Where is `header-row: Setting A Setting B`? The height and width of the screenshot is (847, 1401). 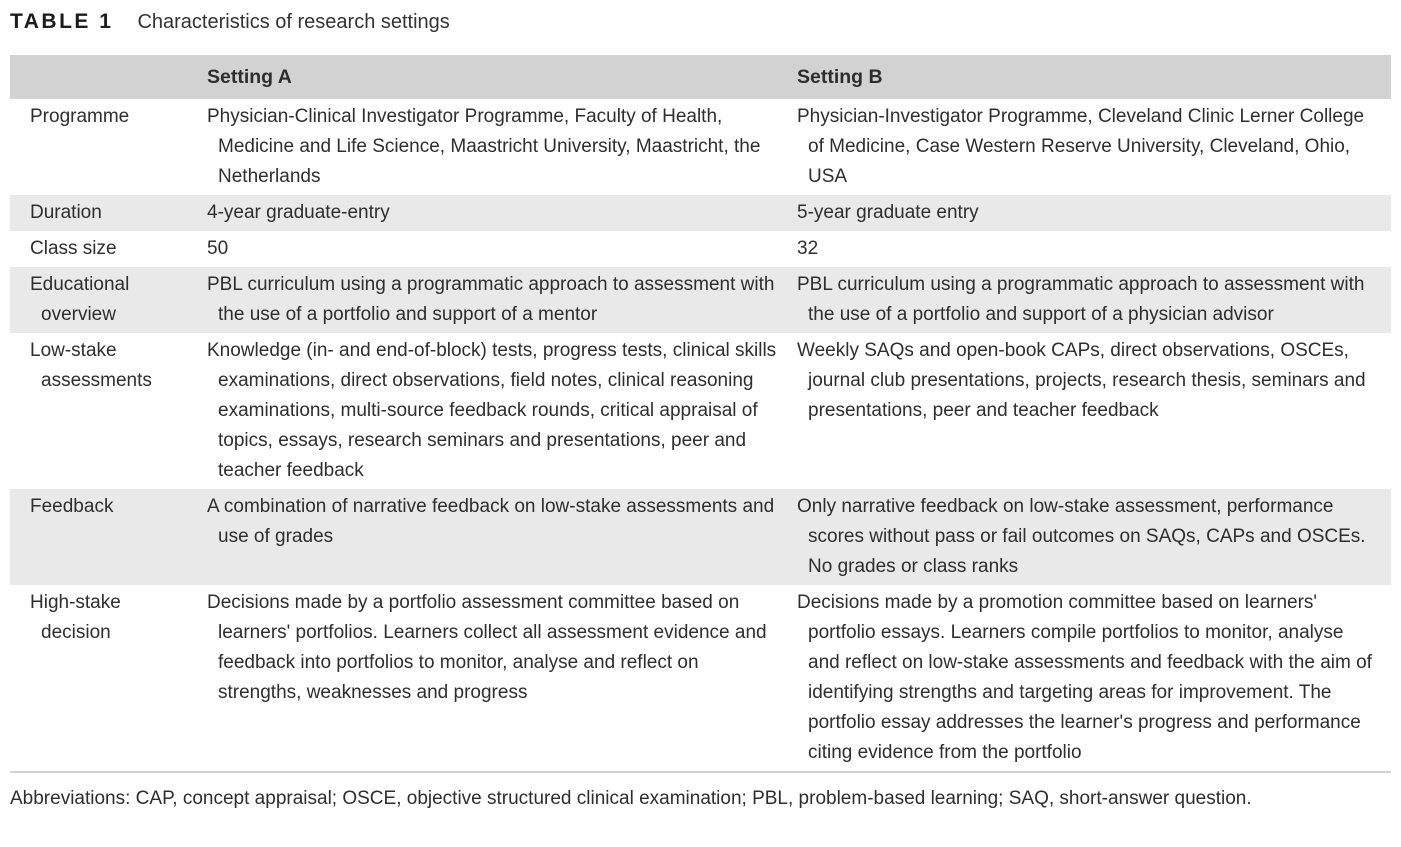
header-row: Setting A Setting B is located at coordinates (700, 77).